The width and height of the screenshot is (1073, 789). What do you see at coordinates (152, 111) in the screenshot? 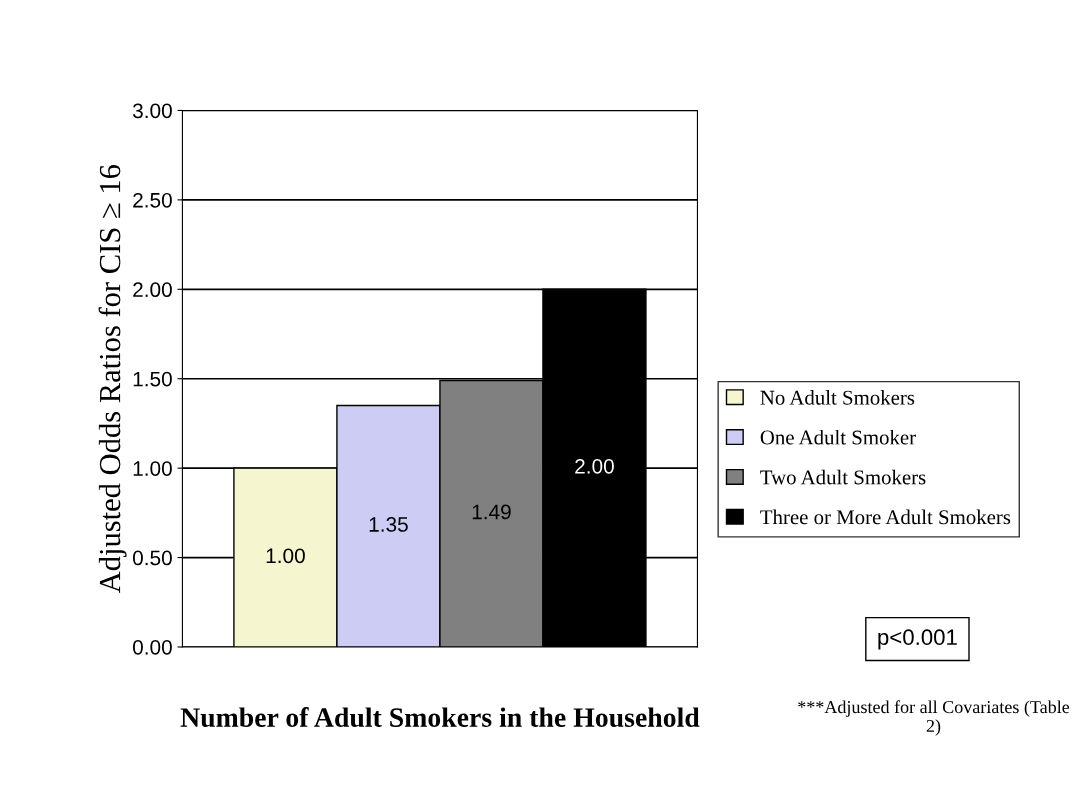
I see `y-tick-label: 3.00` at bounding box center [152, 111].